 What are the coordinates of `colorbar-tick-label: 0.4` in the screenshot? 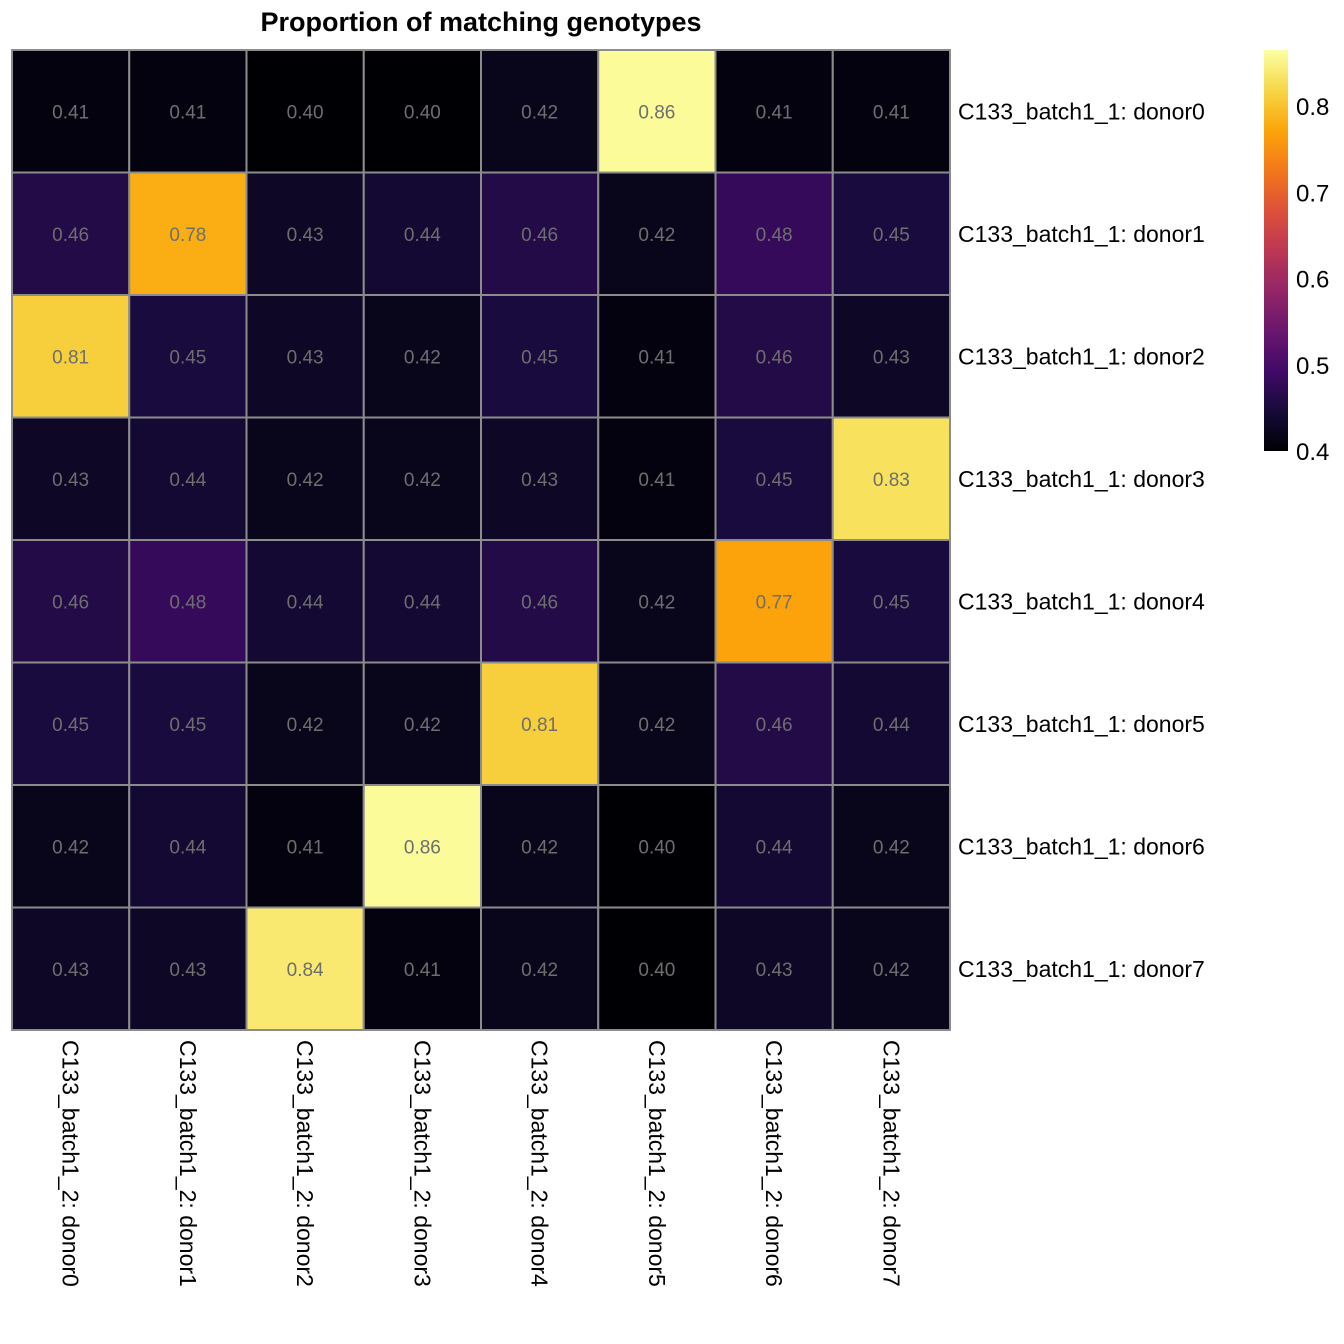 It's located at (1312, 452).